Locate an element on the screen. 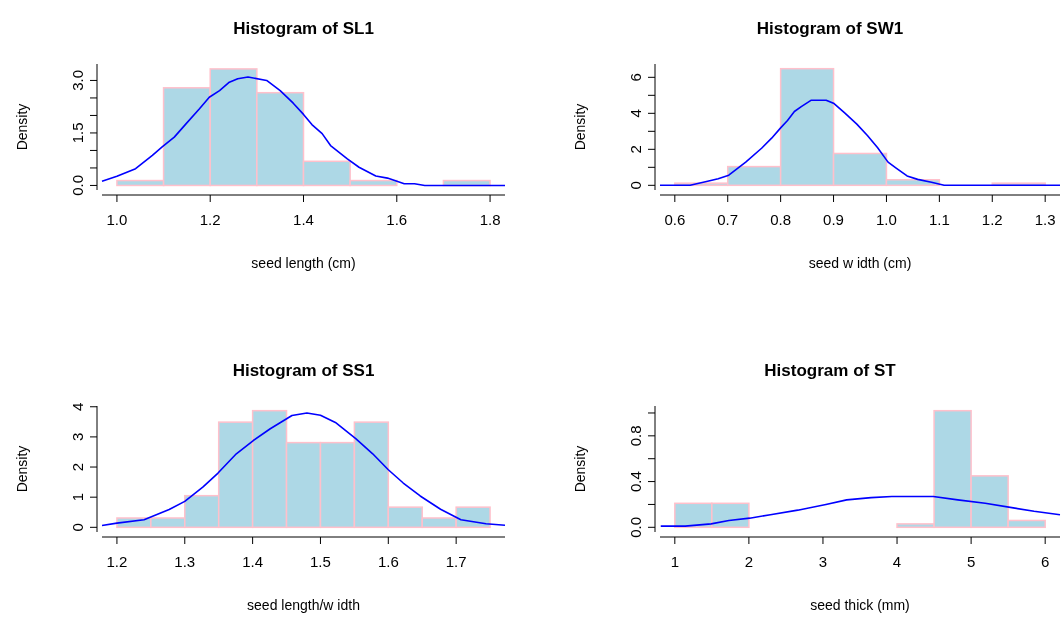  x-tick-label: 0.9 is located at coordinates (833, 219).